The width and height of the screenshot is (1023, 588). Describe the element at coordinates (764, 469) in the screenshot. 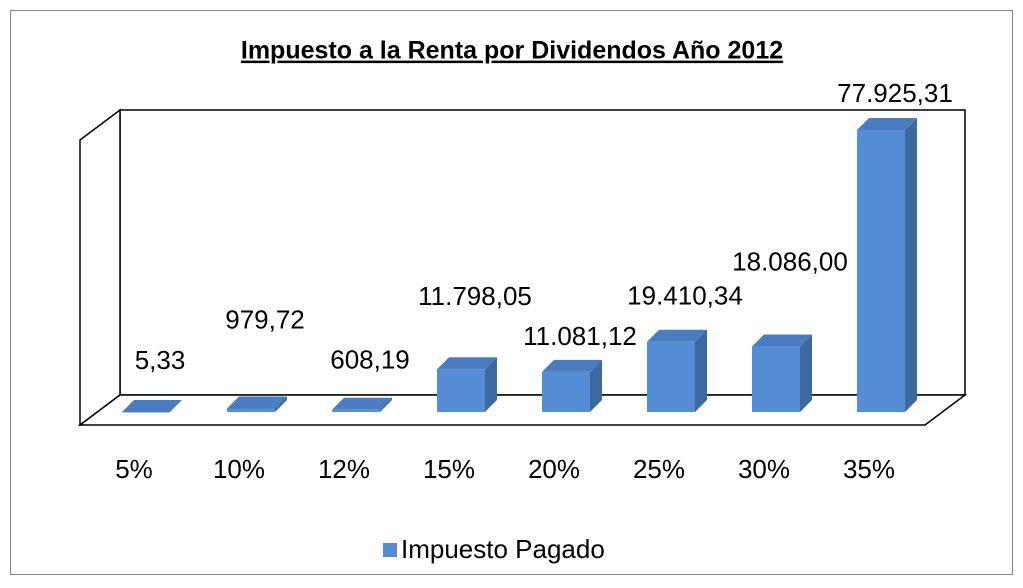

I see `x-tick-label: 30%` at that location.